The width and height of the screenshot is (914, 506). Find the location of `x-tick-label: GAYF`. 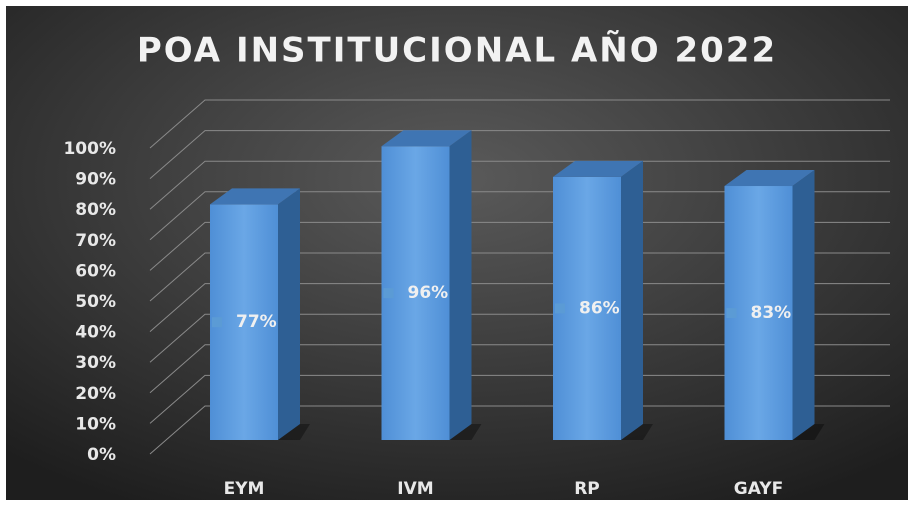

x-tick-label: GAYF is located at coordinates (758, 489).